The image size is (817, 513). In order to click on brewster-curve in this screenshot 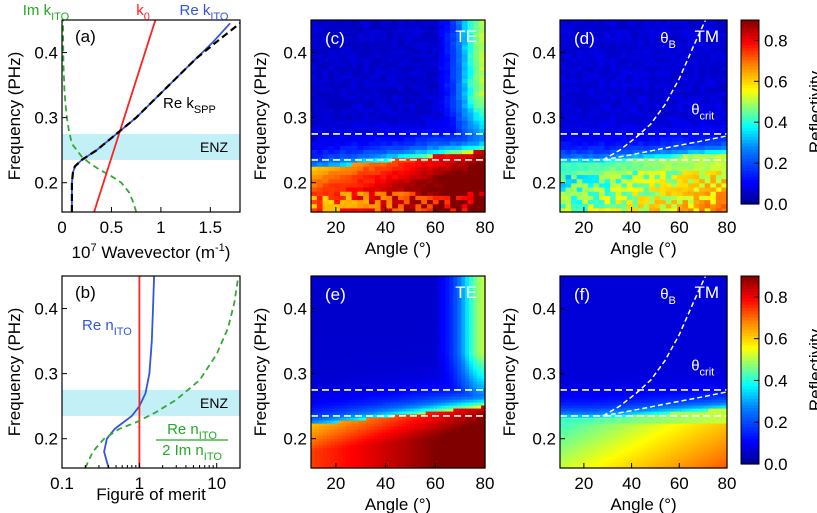, I will do `click(654, 90)`.